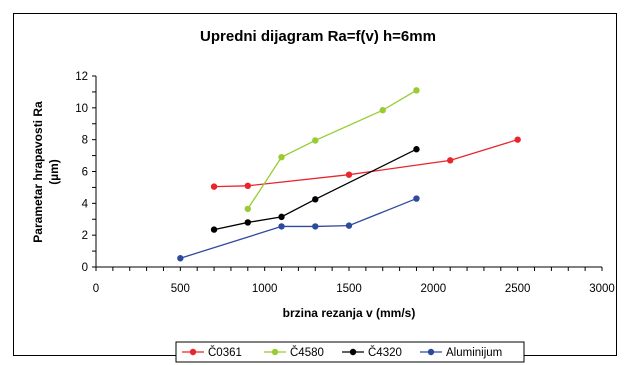  I want to click on y-axis-title: Parametar hrapavosti Ra (µm), so click(46, 172).